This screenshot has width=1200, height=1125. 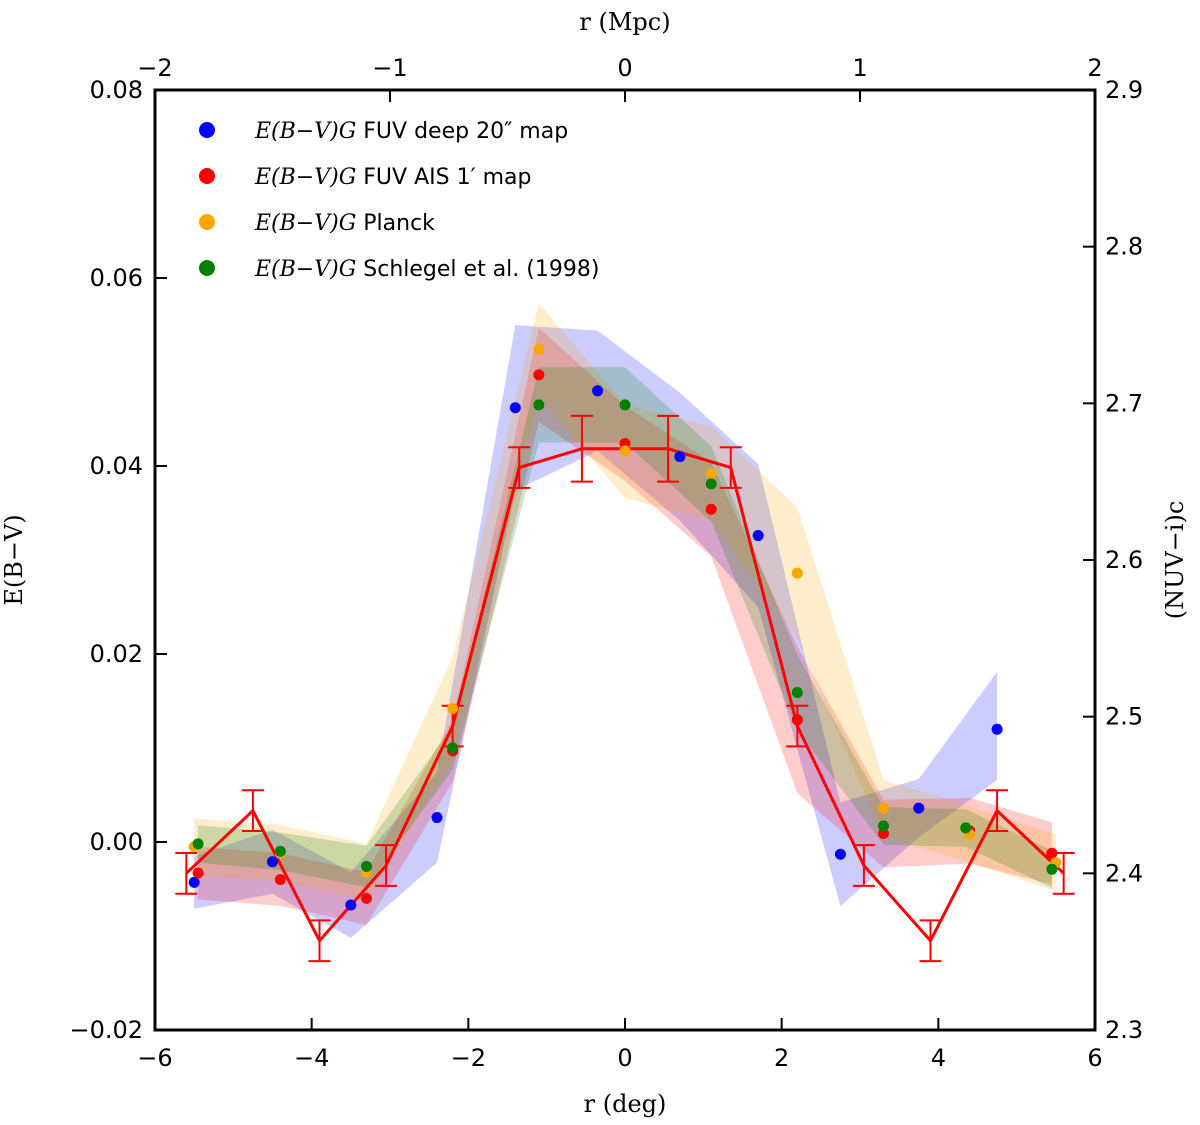 What do you see at coordinates (154, 1058) in the screenshot?
I see `x-tick-label: −6` at bounding box center [154, 1058].